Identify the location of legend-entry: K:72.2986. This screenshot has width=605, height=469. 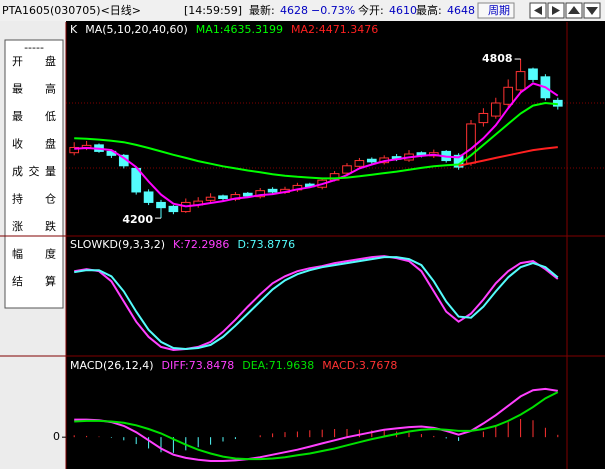
(201, 244).